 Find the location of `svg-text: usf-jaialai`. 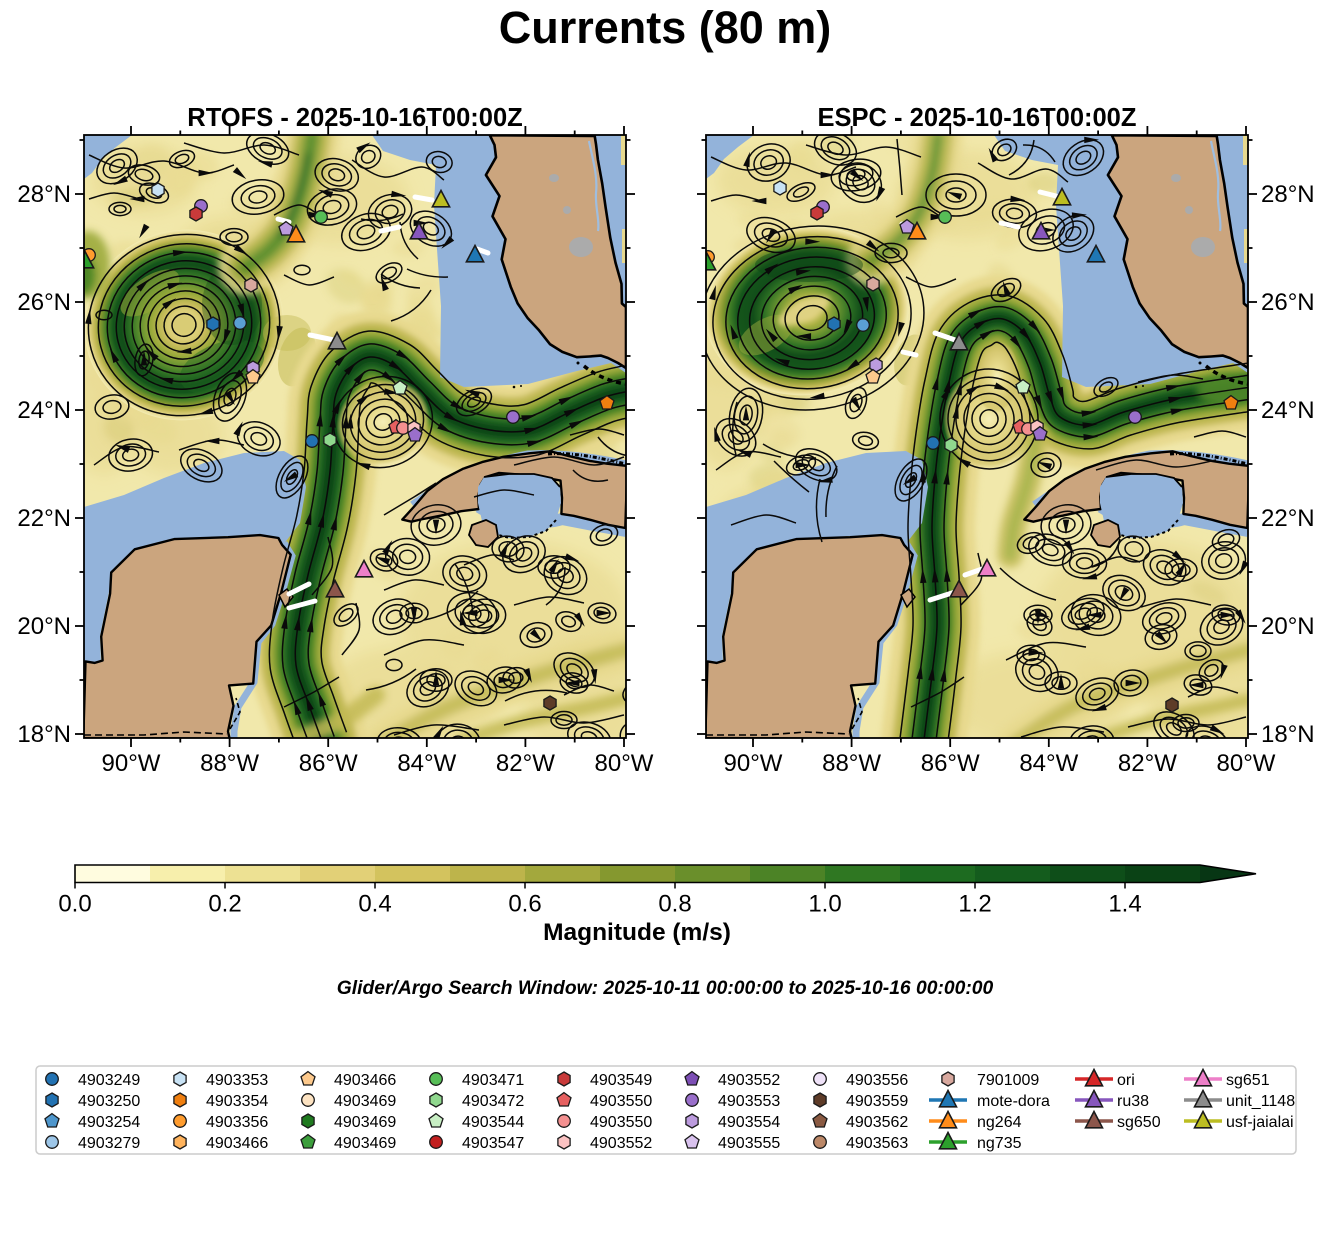

svg-text: usf-jaialai is located at coordinates (1260, 1122).